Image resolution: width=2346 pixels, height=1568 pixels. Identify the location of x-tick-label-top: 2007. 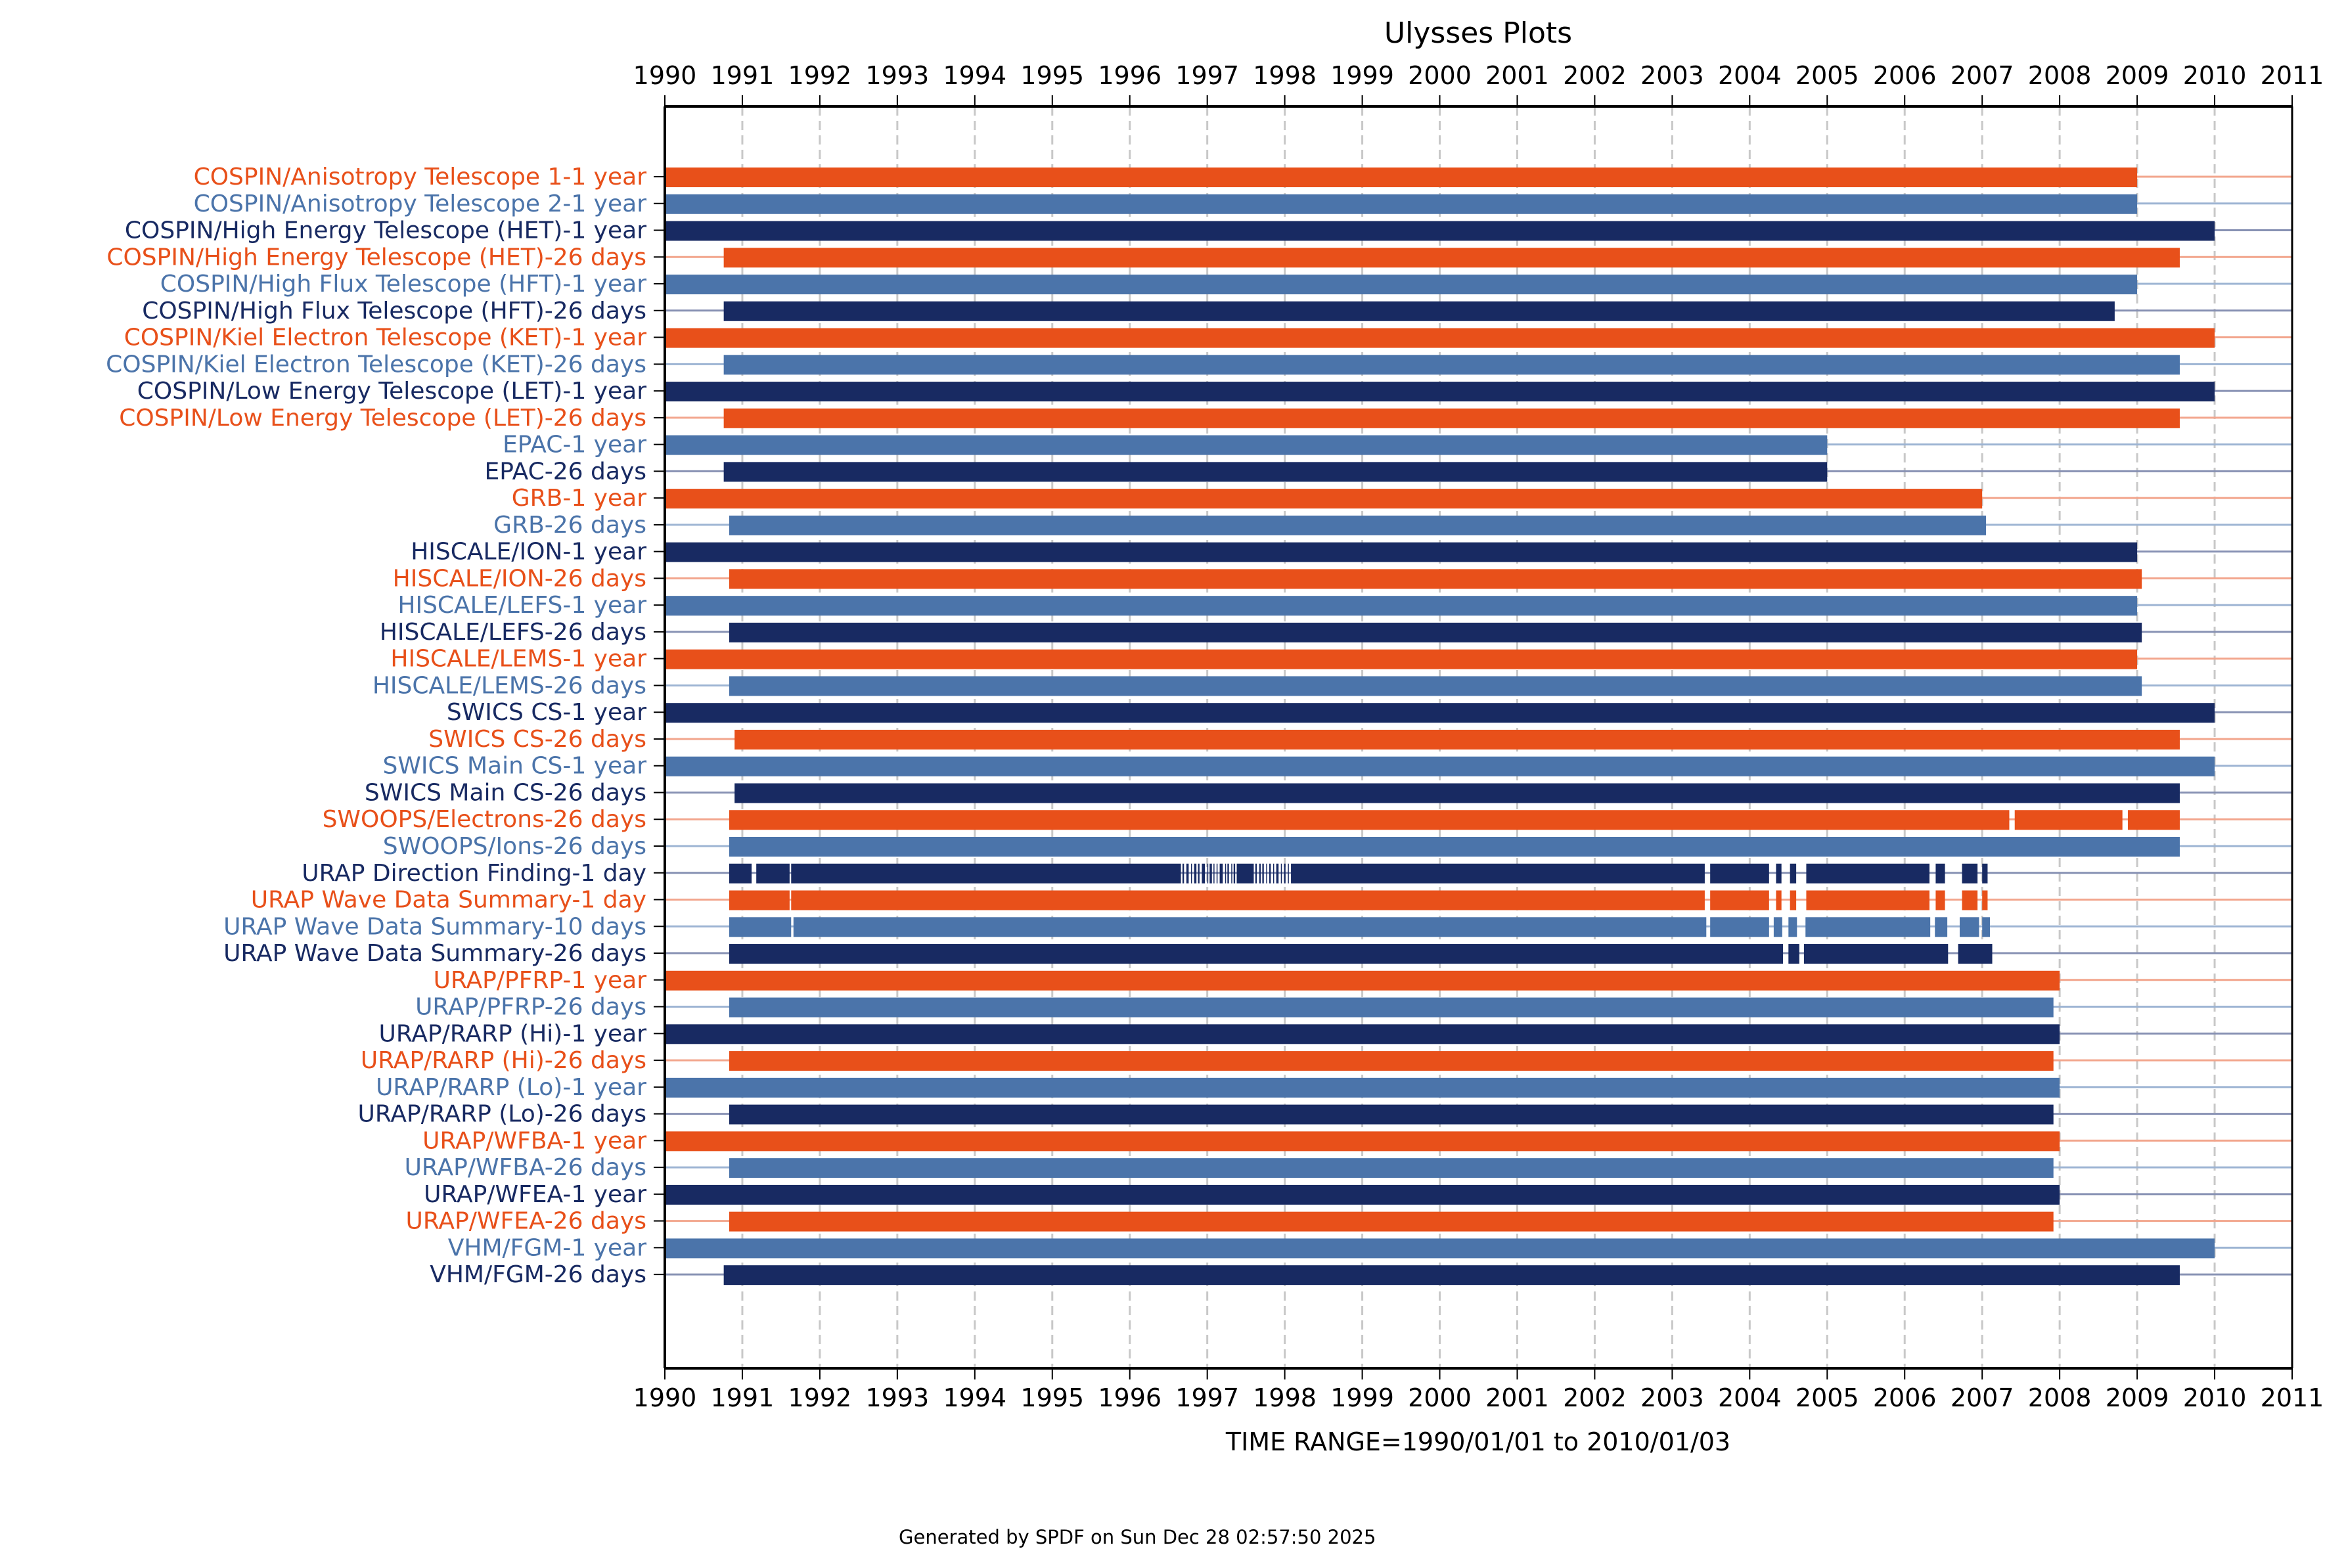
(1982, 75).